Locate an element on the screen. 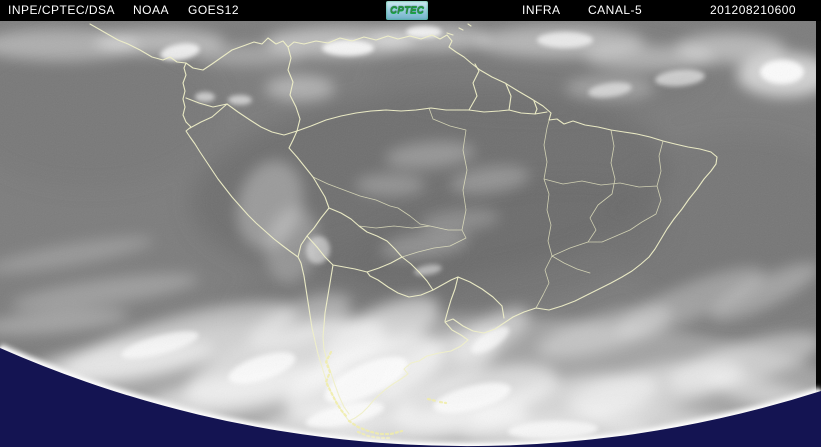  timestamp-label: 201208210600 is located at coordinates (753, 10).